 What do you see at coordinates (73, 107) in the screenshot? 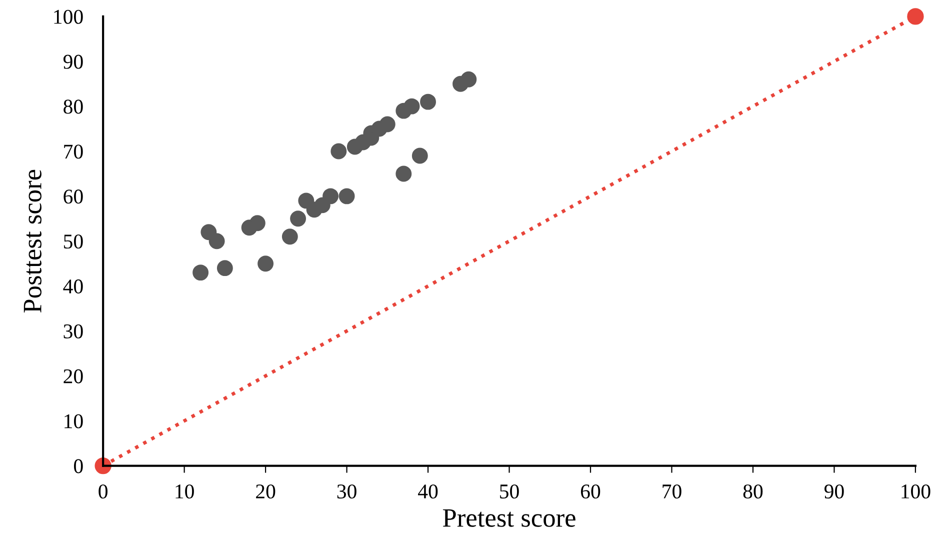
I see `y-tick-label: 80` at bounding box center [73, 107].